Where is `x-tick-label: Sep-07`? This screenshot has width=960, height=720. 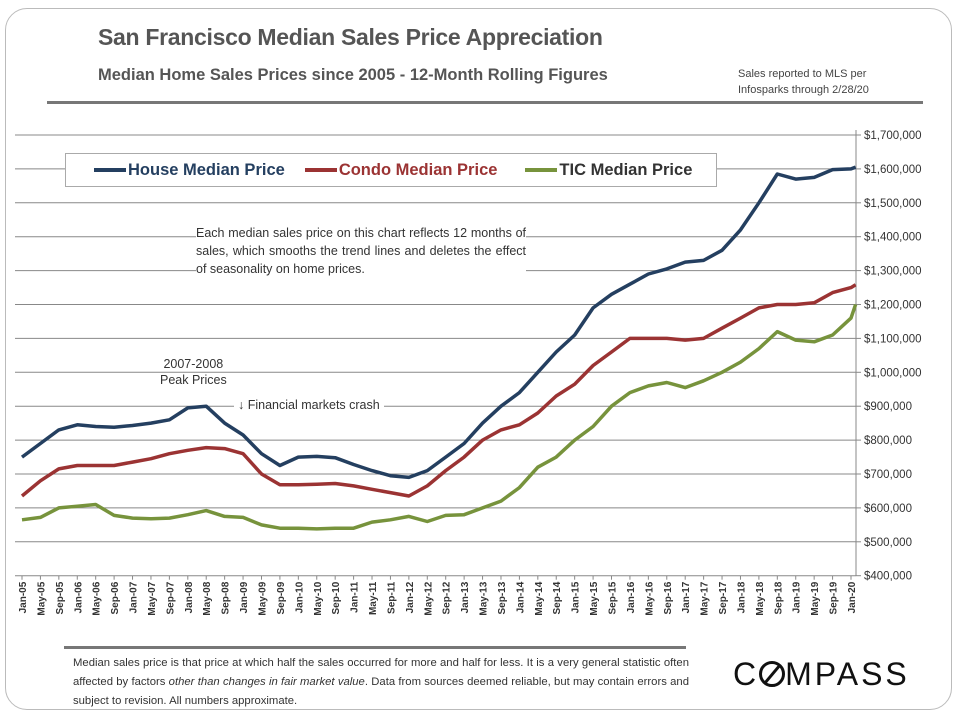
x-tick-label: Sep-07 is located at coordinates (170, 597).